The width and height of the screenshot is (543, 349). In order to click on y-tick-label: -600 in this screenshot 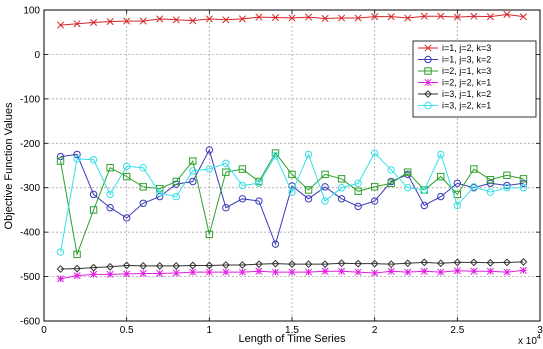, I will do `click(30, 322)`.